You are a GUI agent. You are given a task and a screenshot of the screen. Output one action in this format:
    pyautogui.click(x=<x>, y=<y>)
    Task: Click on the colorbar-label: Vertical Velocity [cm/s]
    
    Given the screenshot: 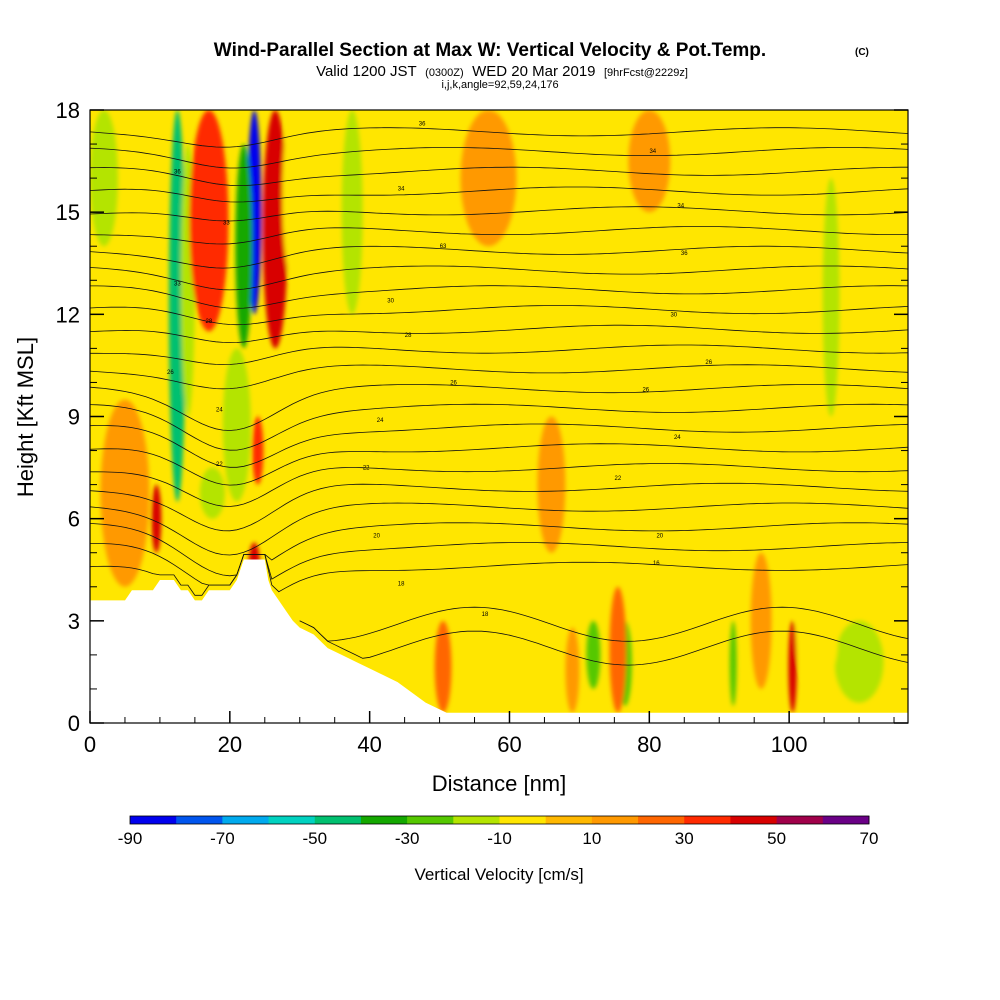 What is the action you would take?
    pyautogui.click(x=498, y=874)
    